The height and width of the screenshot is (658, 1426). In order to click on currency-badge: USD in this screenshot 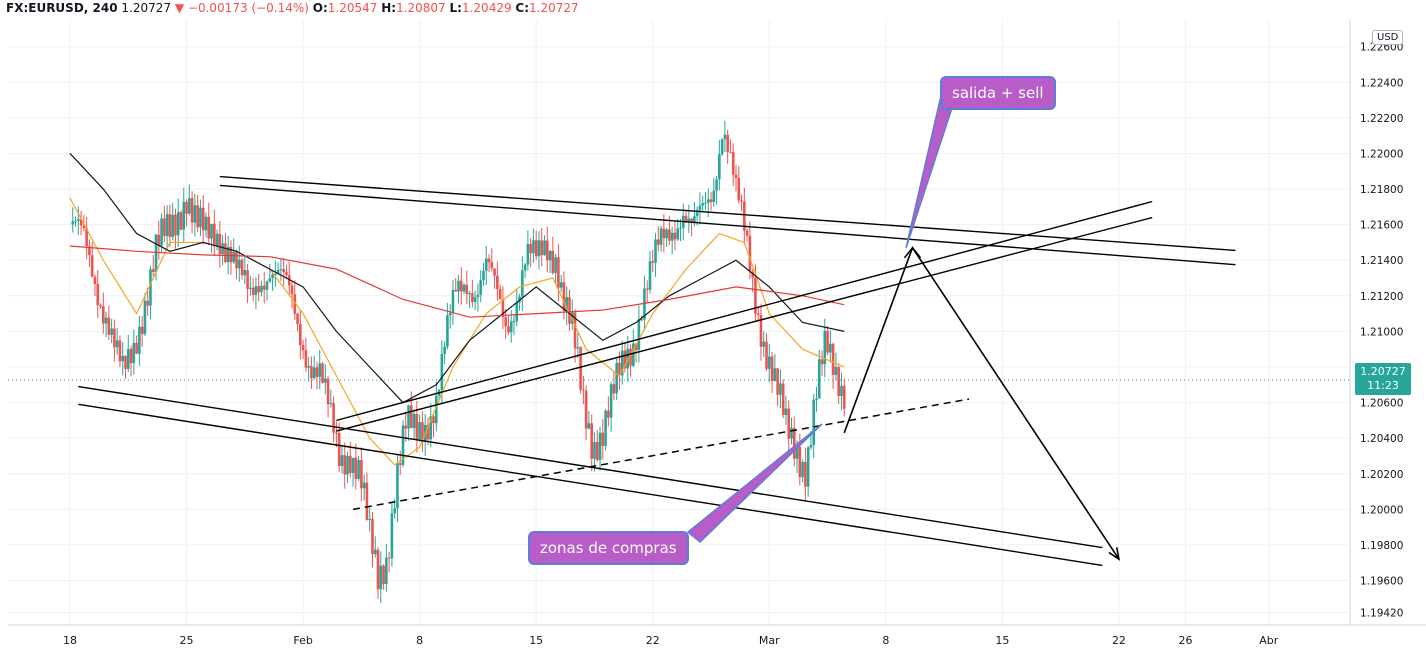, I will do `click(1388, 37)`.